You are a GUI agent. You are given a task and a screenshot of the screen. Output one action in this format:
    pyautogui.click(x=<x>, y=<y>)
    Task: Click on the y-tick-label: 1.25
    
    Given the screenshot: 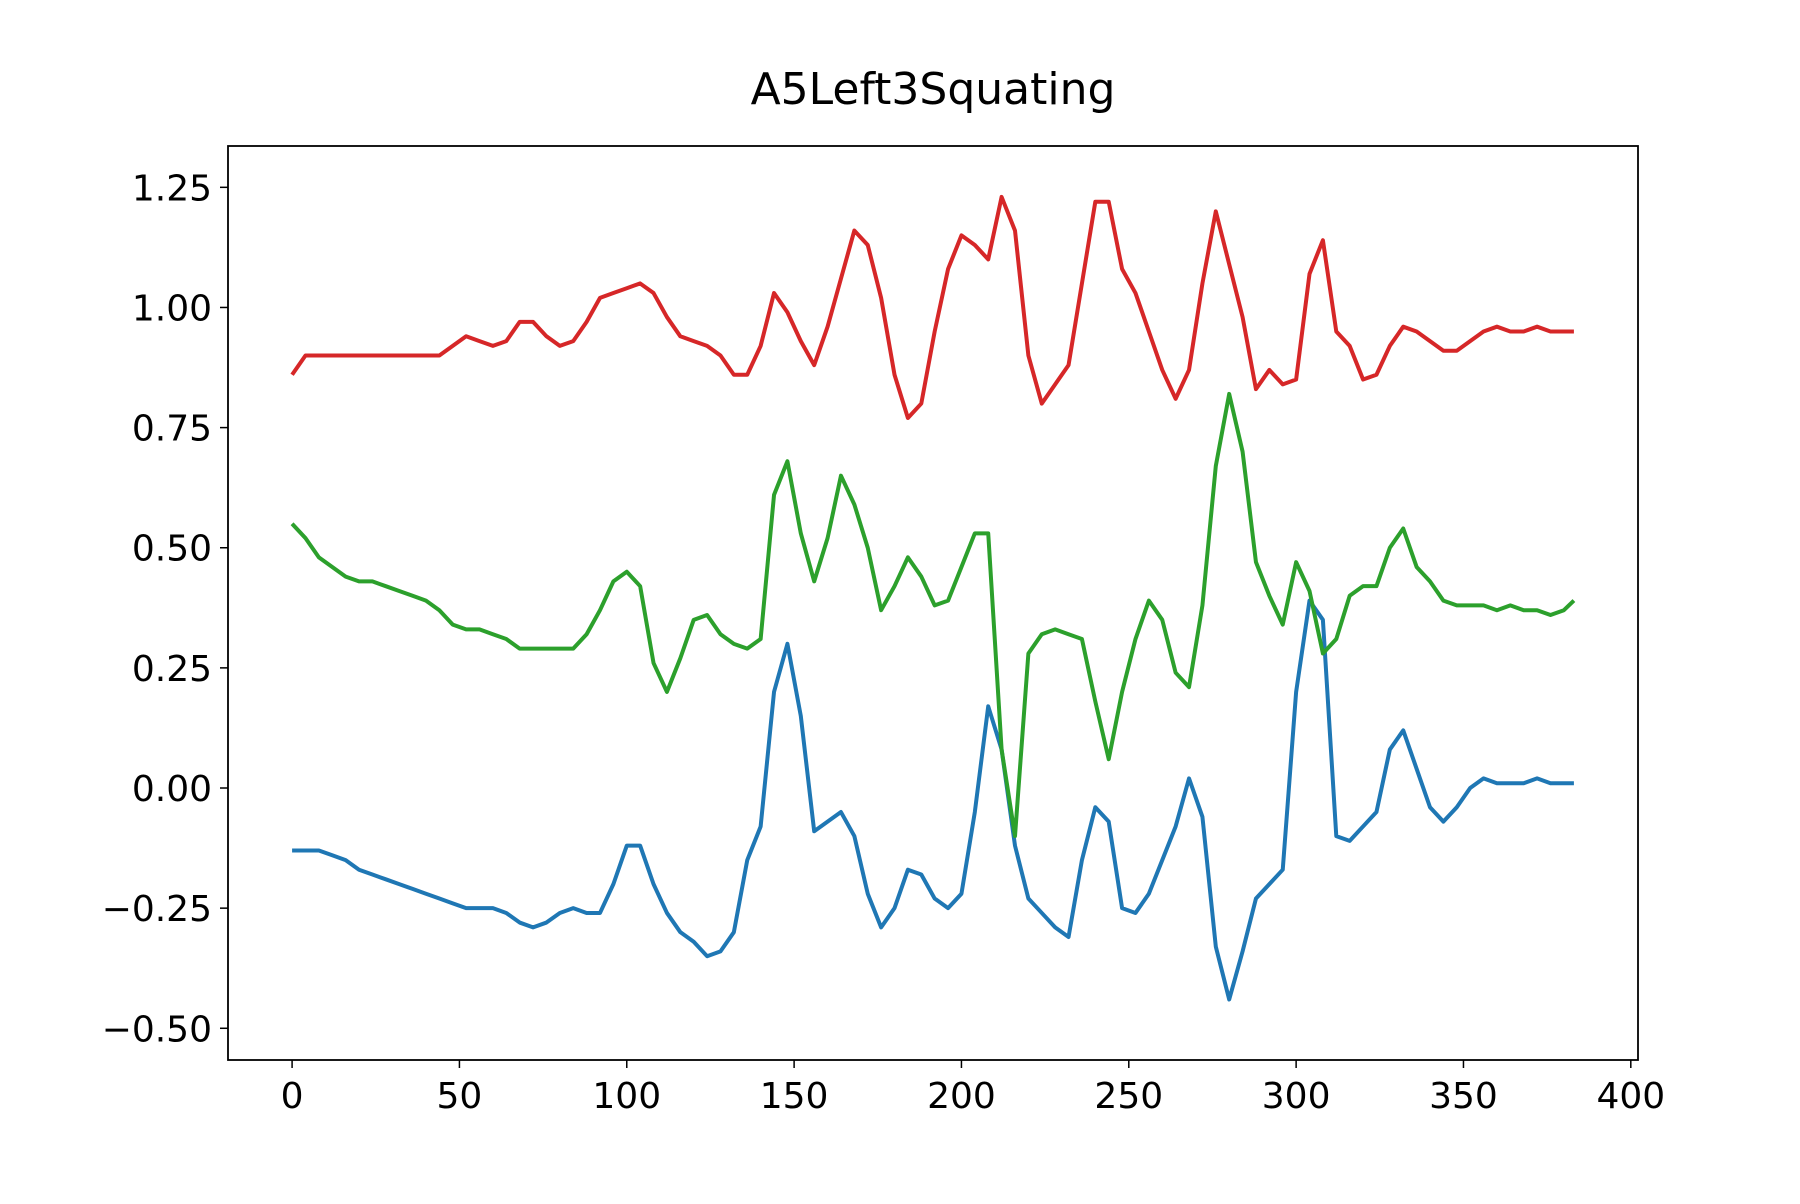 What is the action you would take?
    pyautogui.click(x=172, y=188)
    